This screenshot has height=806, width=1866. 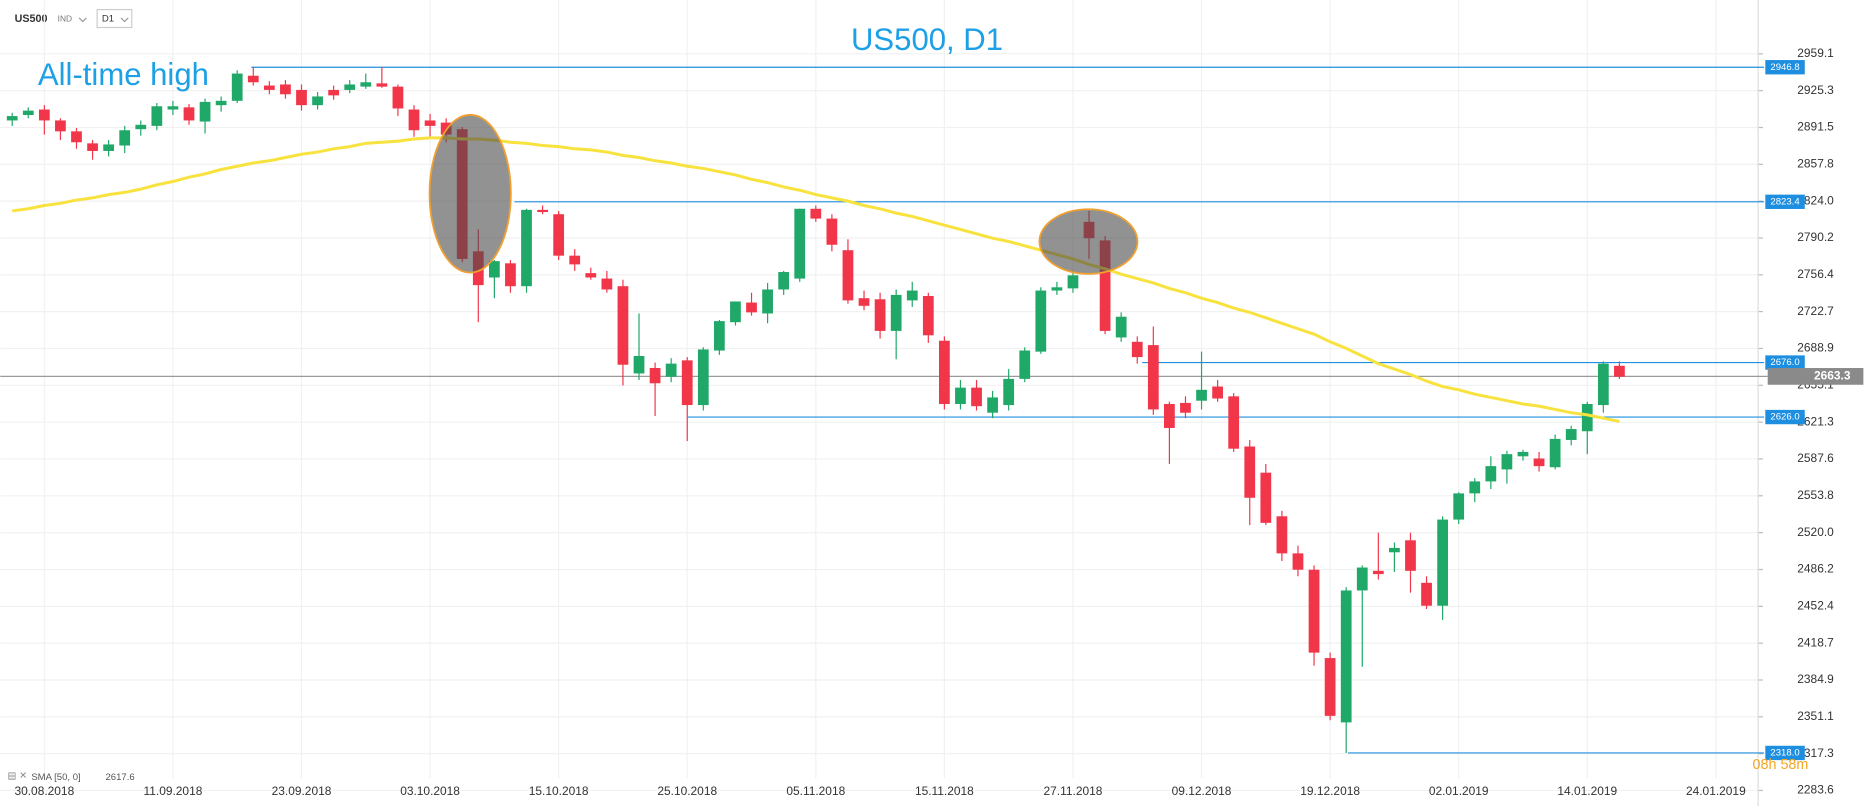 What do you see at coordinates (1330, 791) in the screenshot?
I see `x-tick-label: 19.12.2018` at bounding box center [1330, 791].